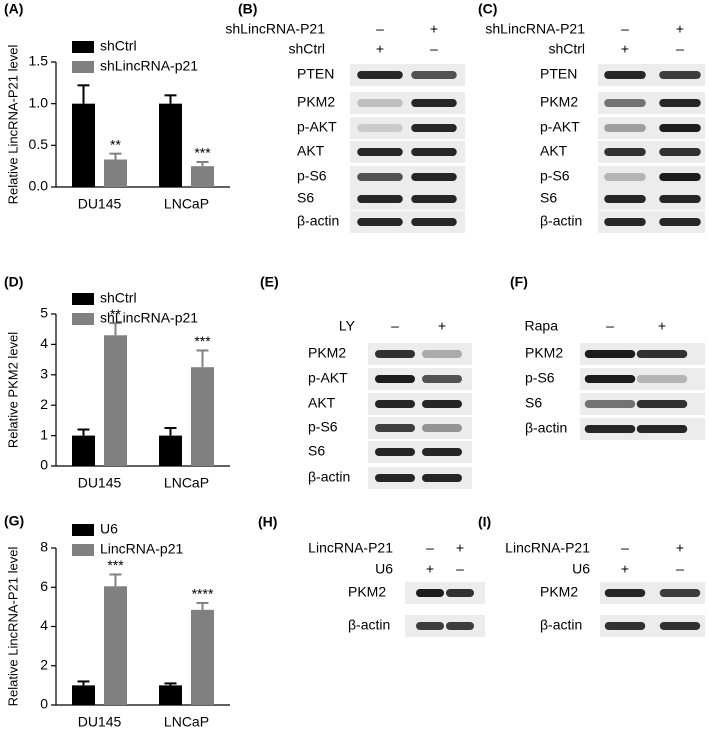  Describe the element at coordinates (44, 664) in the screenshot. I see `y-tick-label: 2` at that location.